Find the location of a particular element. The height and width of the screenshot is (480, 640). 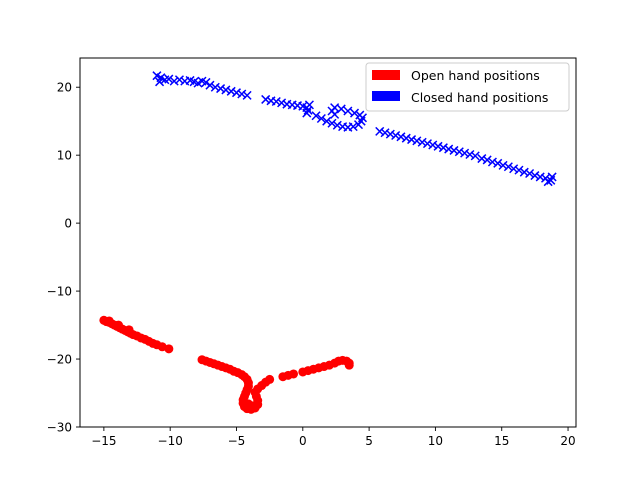

legend-frame is located at coordinates (467, 87).